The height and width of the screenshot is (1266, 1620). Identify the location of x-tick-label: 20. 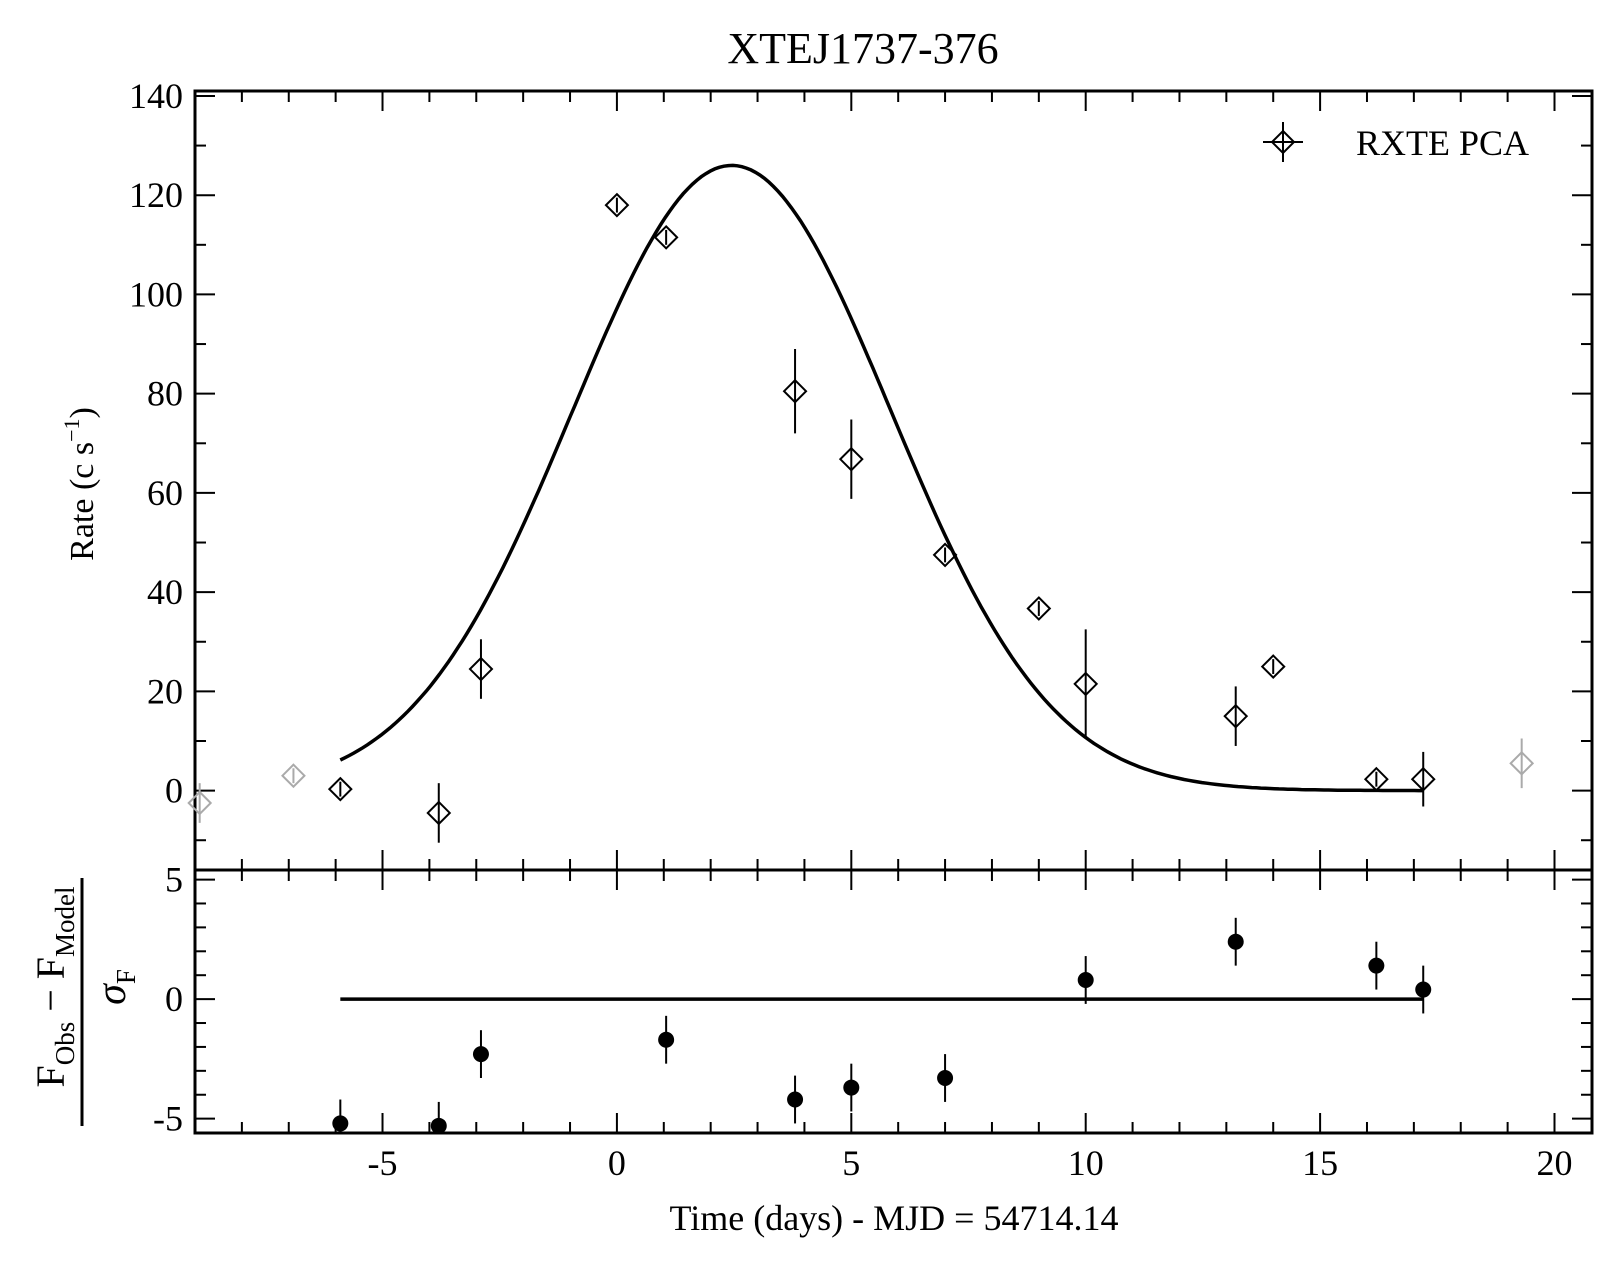
(1554, 1163).